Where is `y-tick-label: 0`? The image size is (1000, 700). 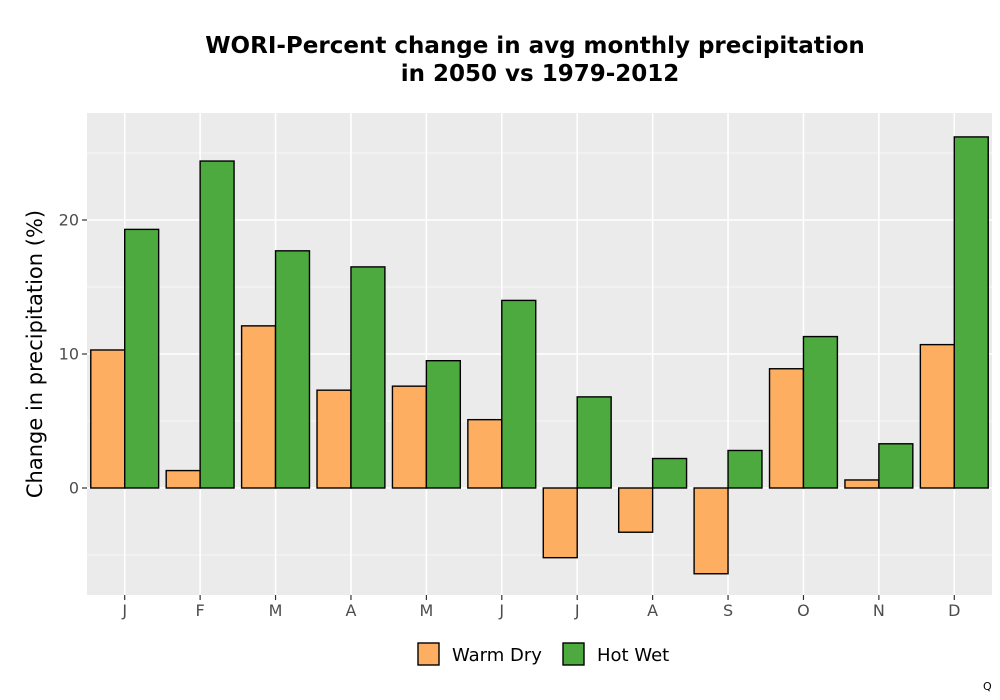 y-tick-label: 0 is located at coordinates (74, 488).